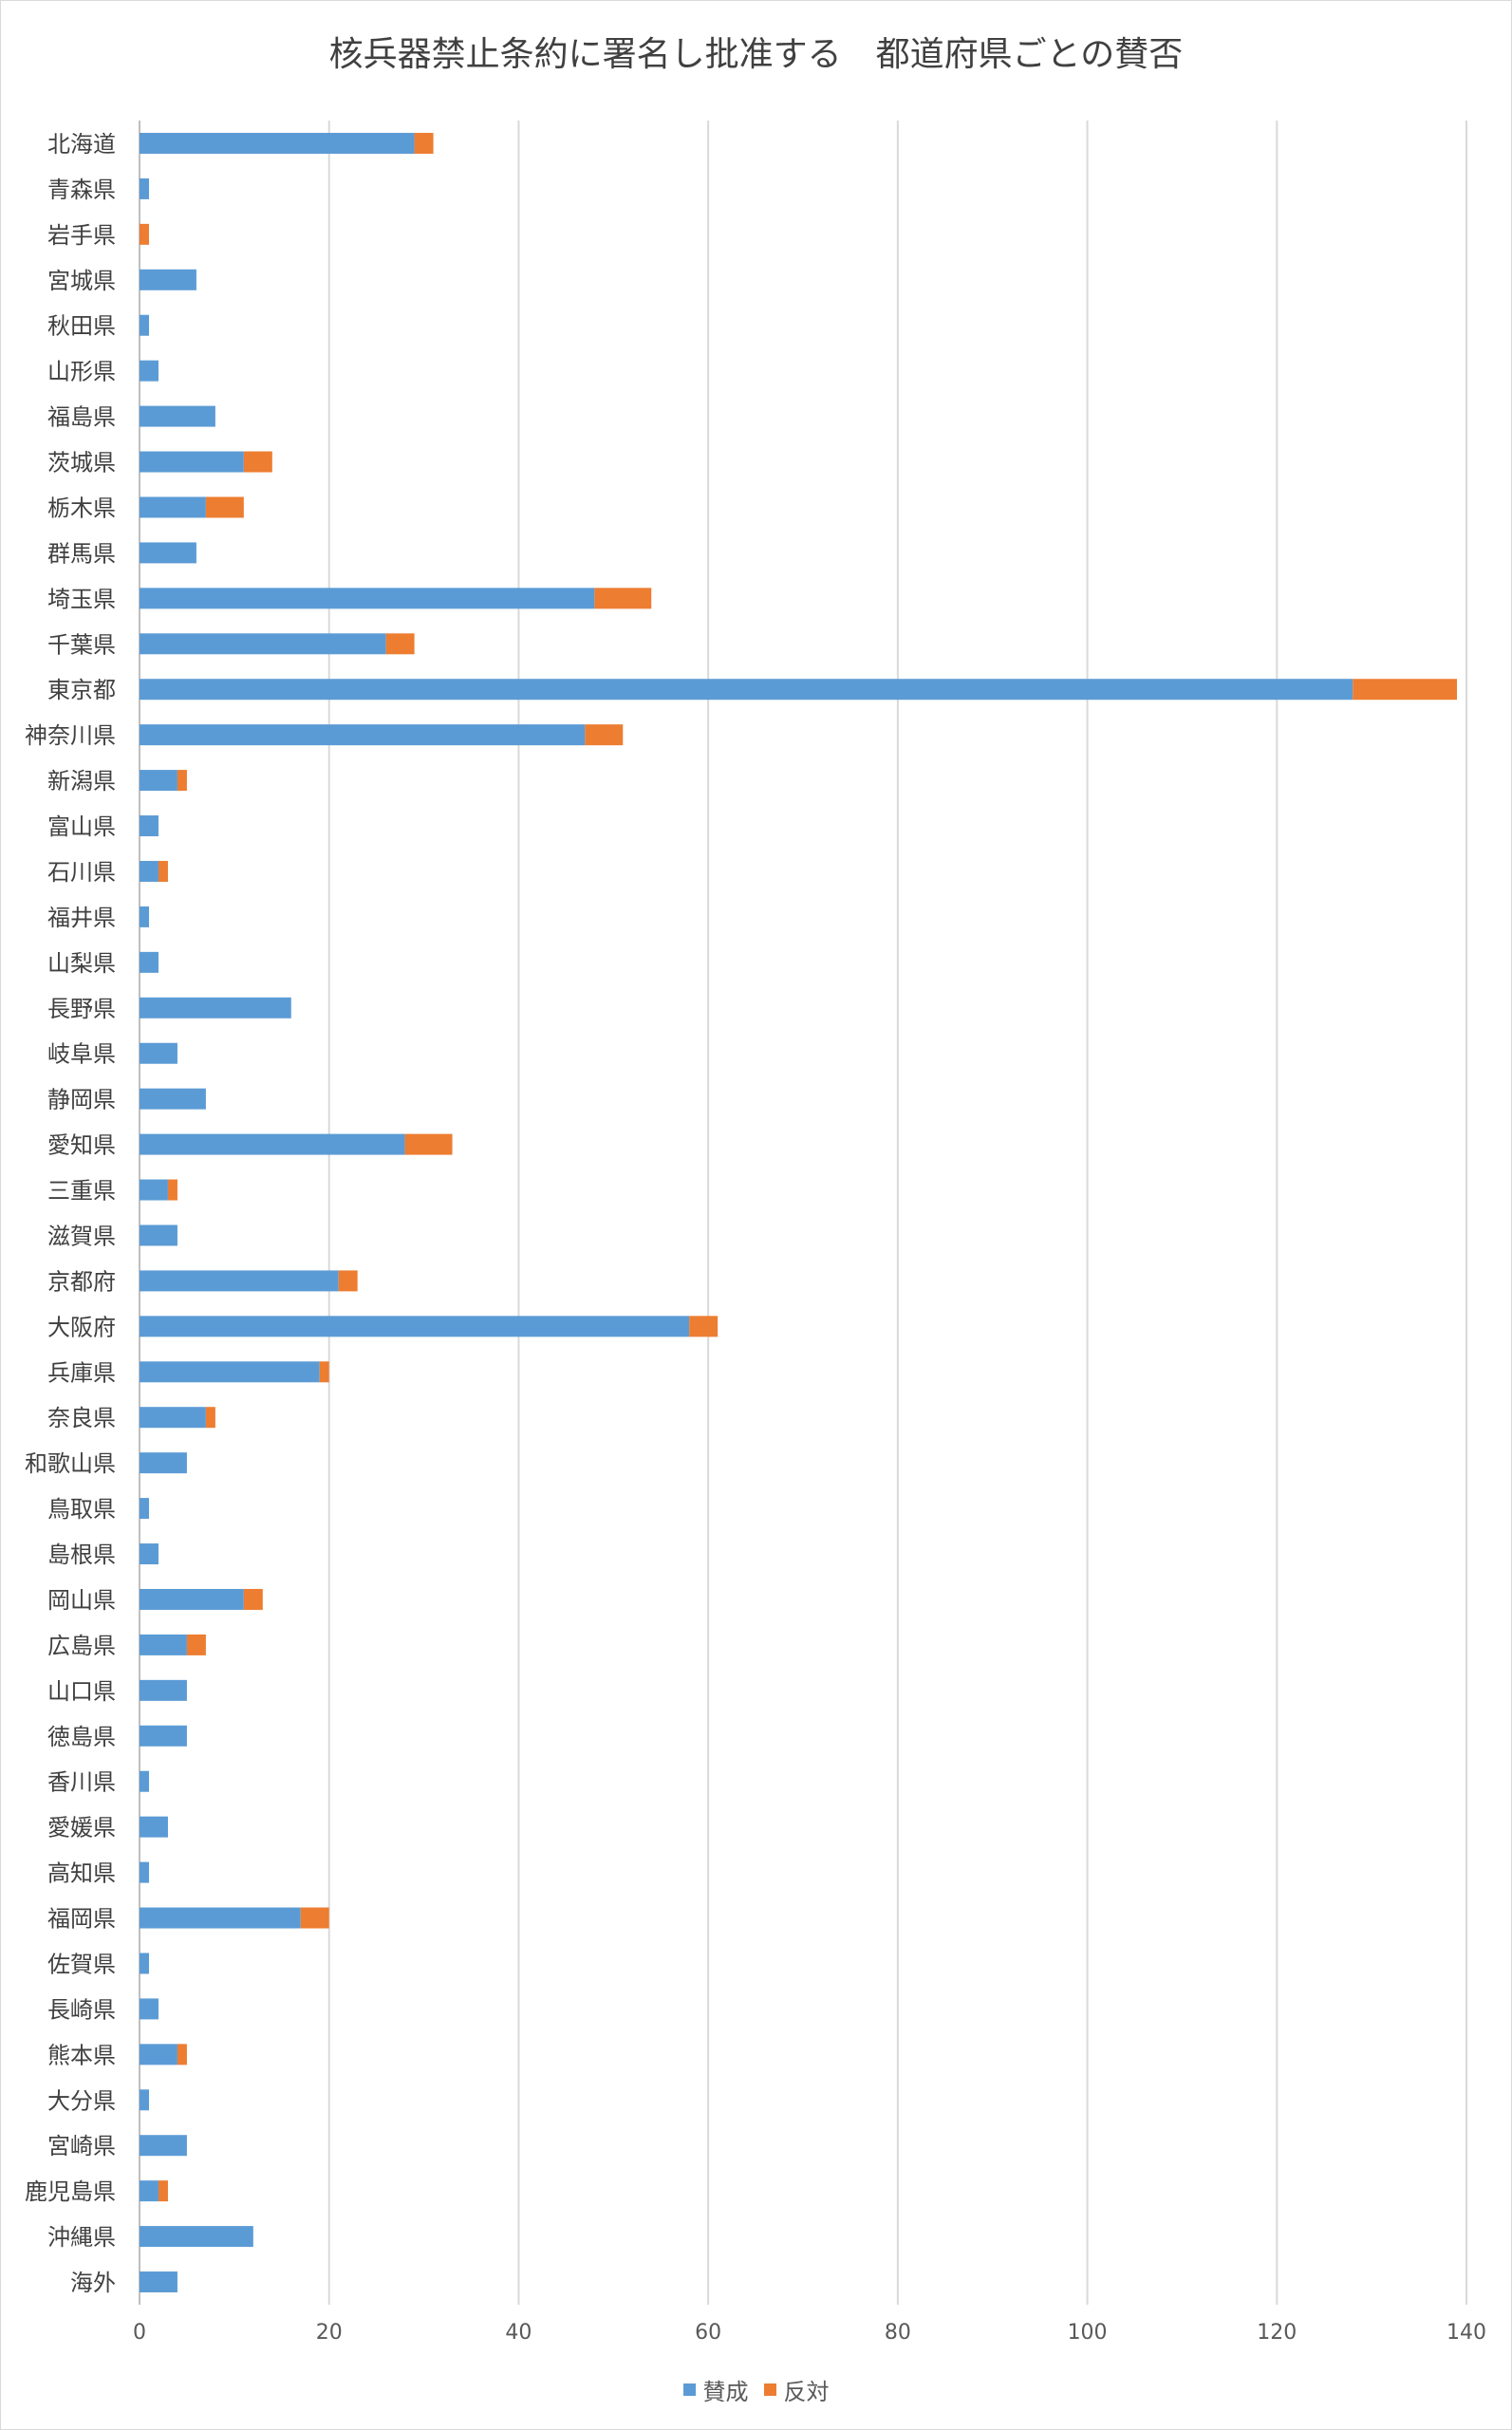 The height and width of the screenshot is (2430, 1512). Describe the element at coordinates (71, 2191) in the screenshot. I see `category-label: 鹿児島県` at that location.